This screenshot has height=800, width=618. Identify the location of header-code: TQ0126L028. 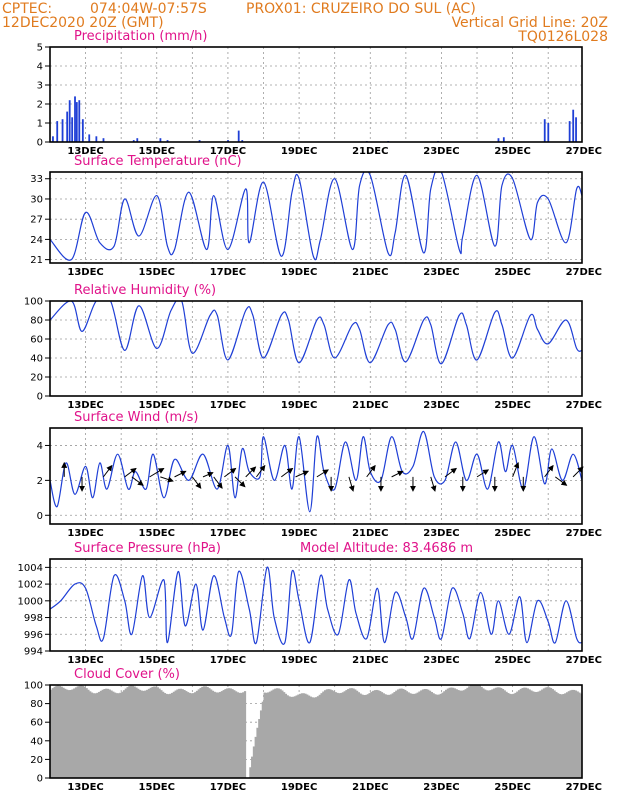
(562, 37).